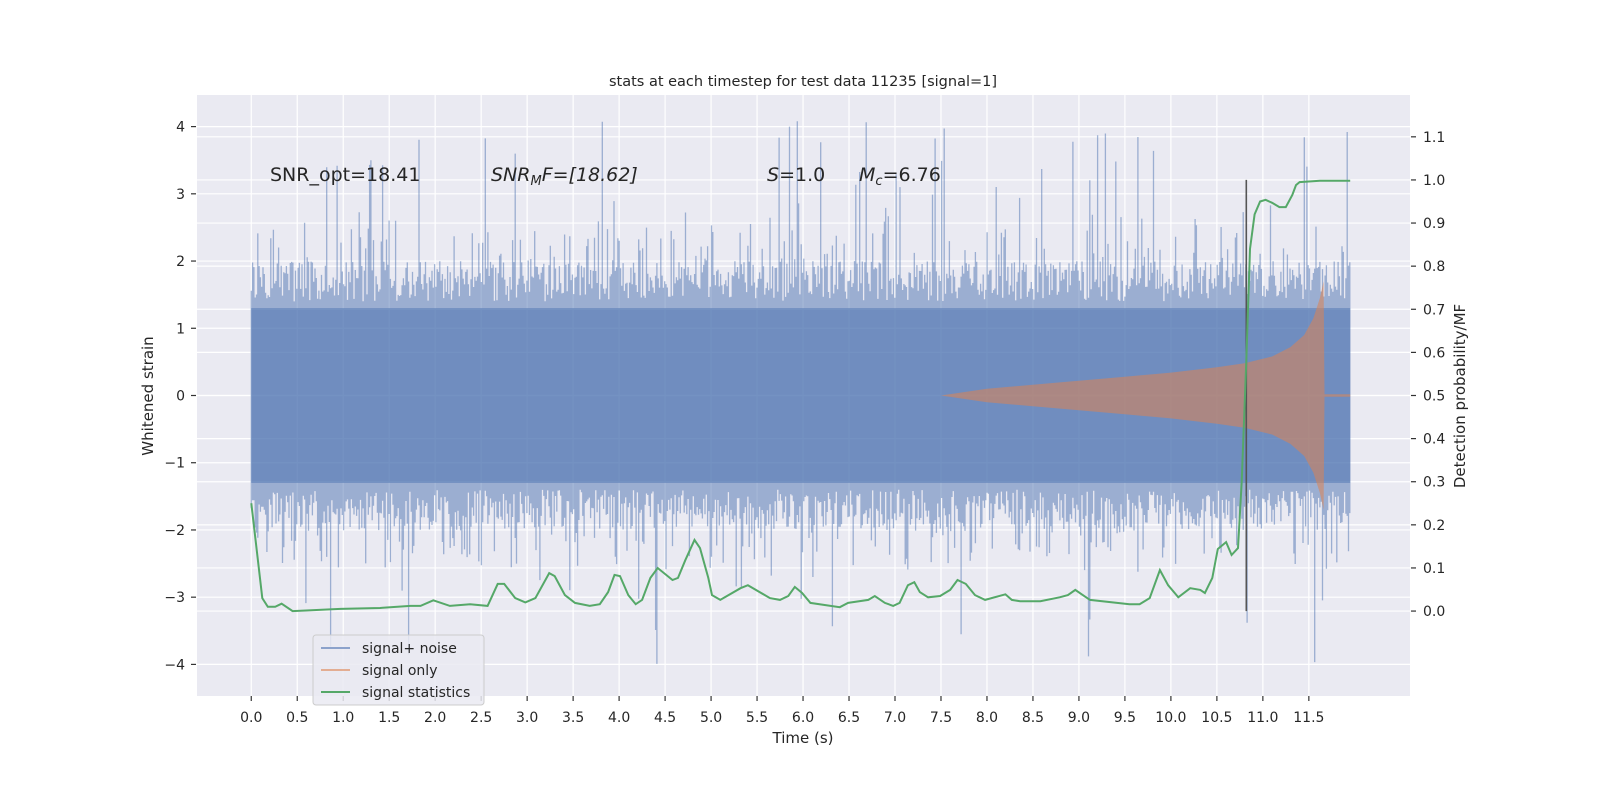 The image size is (1600, 804). What do you see at coordinates (1434, 310) in the screenshot?
I see `y-right-tick-label: 0.7` at bounding box center [1434, 310].